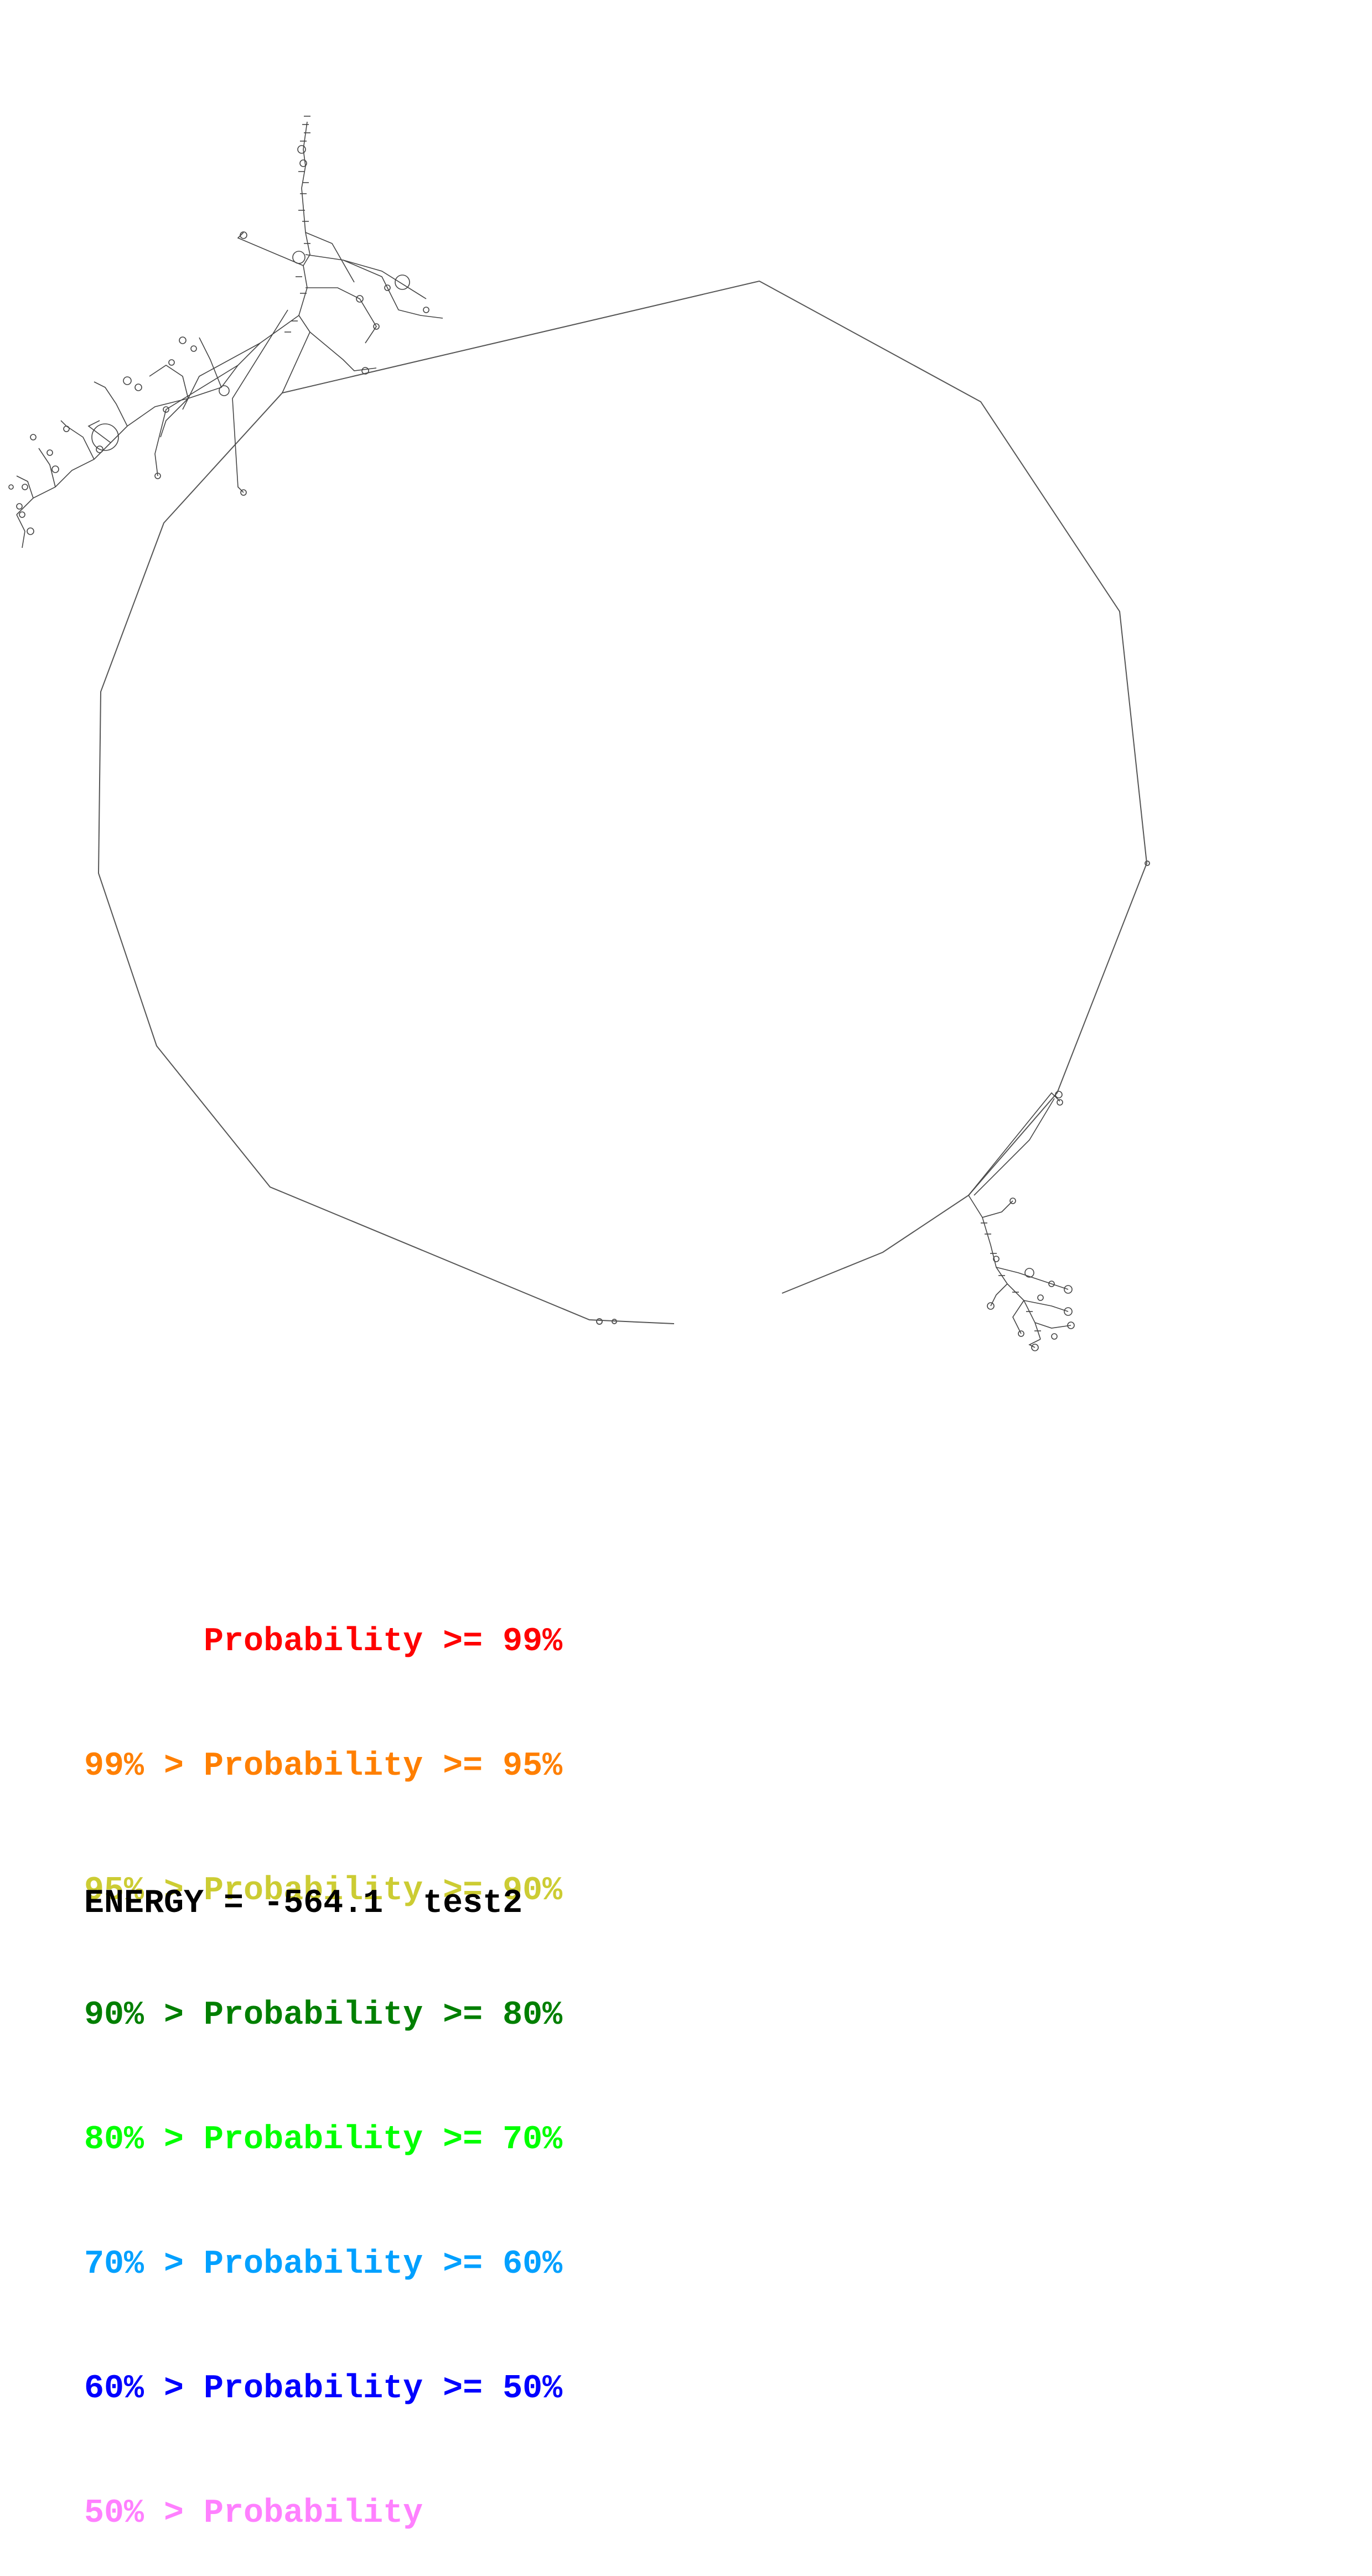  I want to click on legend-suffix: >= 90%, so click(503, 1891).